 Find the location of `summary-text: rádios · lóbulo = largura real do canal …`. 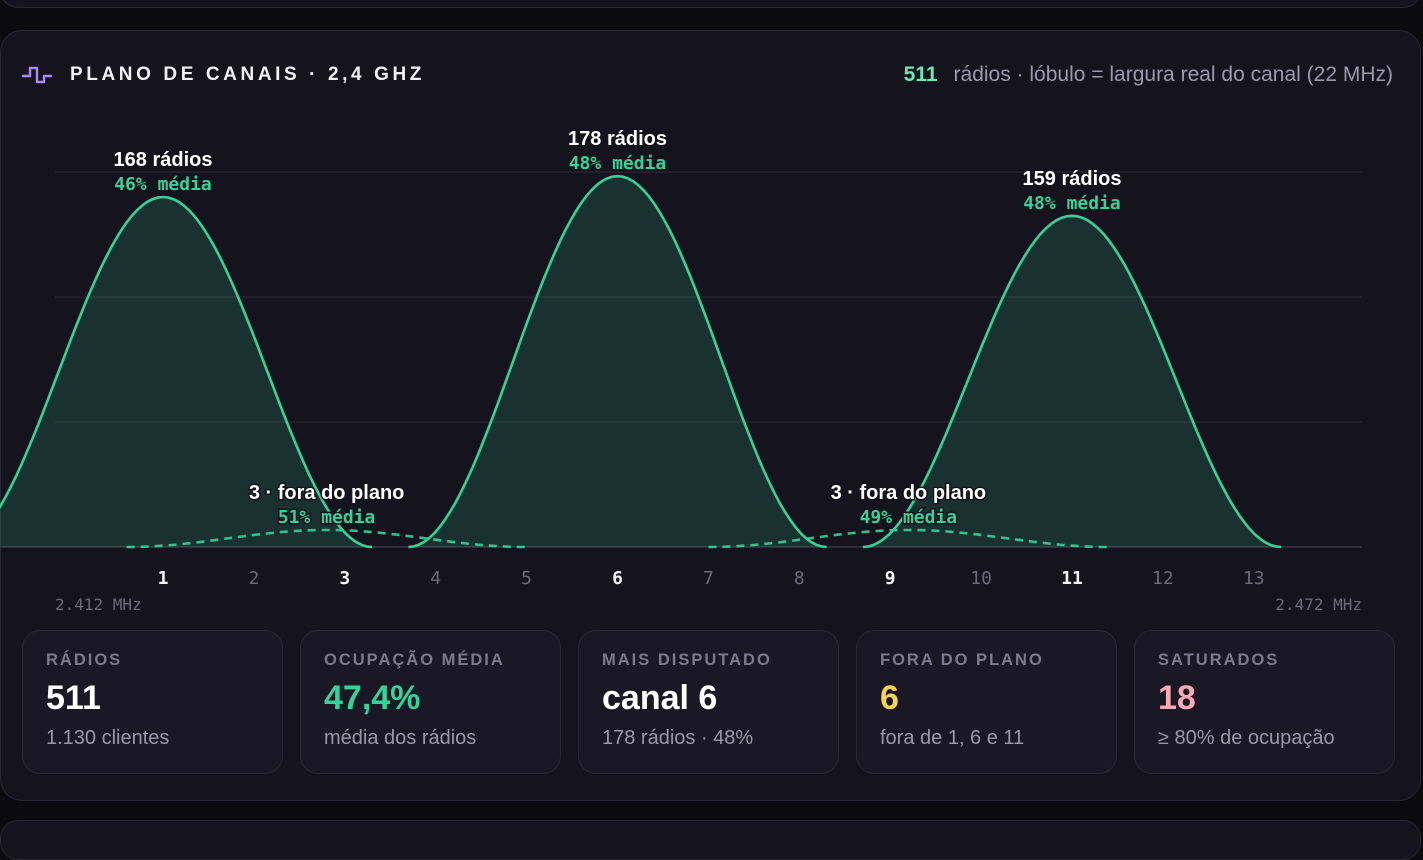

summary-text: rádios · lóbulo = largura real do canal … is located at coordinates (1173, 74).